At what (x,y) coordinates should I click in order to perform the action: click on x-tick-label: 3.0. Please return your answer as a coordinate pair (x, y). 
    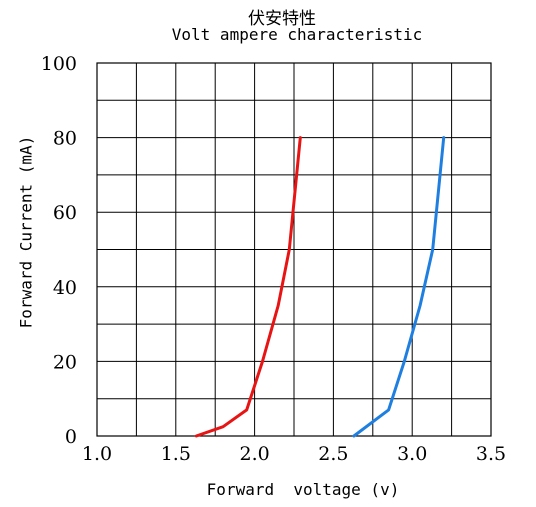
    Looking at the image, I should click on (412, 454).